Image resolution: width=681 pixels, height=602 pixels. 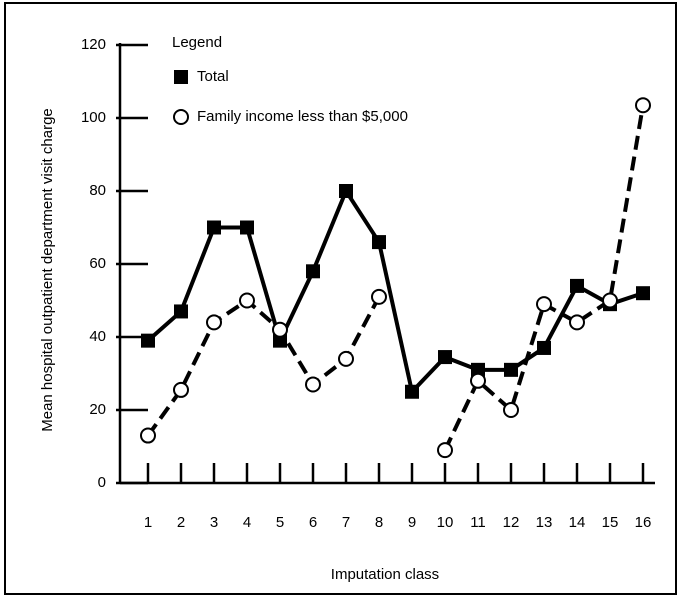 I want to click on x-tick-label: 11, so click(x=478, y=522).